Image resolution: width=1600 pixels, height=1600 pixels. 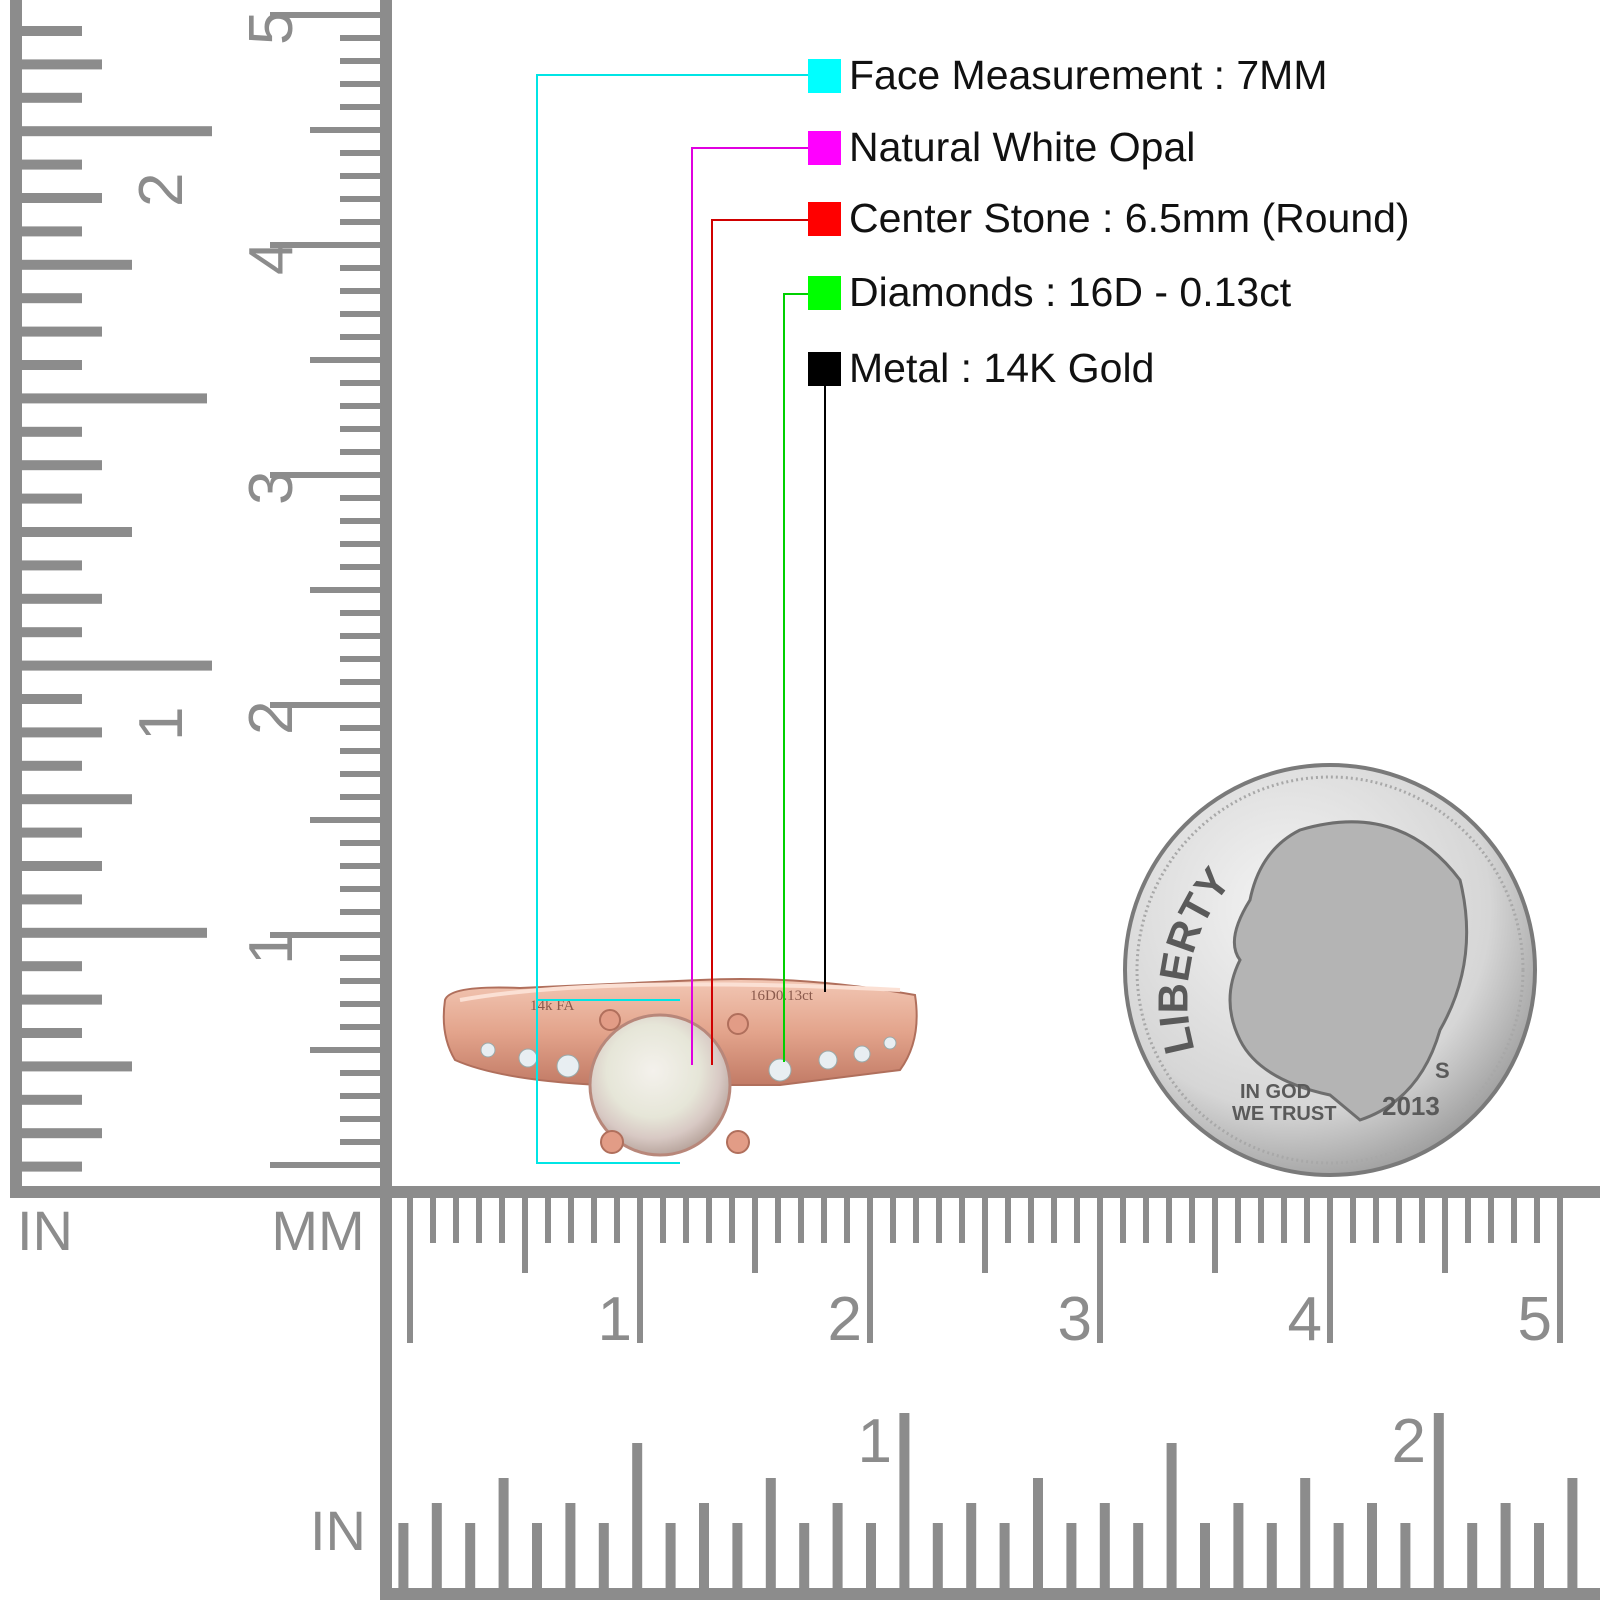 What do you see at coordinates (1088, 75) in the screenshot?
I see `legend-label: Face Measurement : 7MM` at bounding box center [1088, 75].